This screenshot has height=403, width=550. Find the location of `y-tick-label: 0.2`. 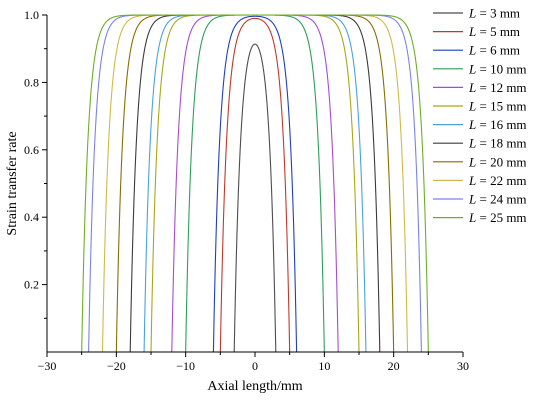

y-tick-label: 0.2 is located at coordinates (31, 285).